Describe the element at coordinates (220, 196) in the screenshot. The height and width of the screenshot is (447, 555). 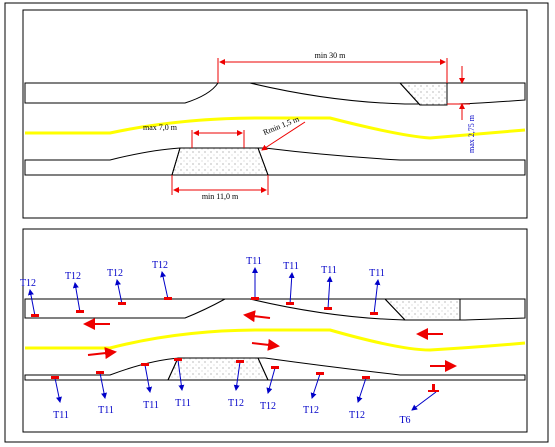
I see `dimension-label: min 11,0 m` at that location.